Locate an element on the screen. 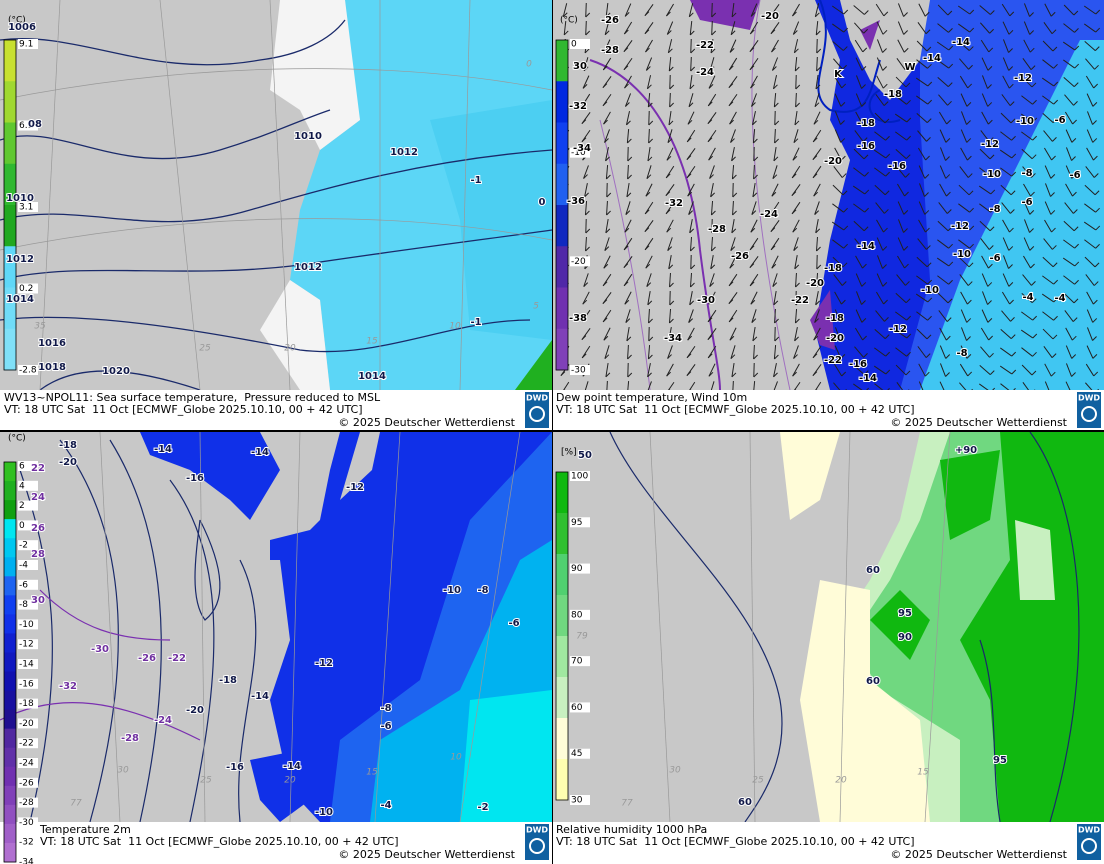 This screenshot has height=864, width=1104. logo-text: DWD is located at coordinates (537, 398).